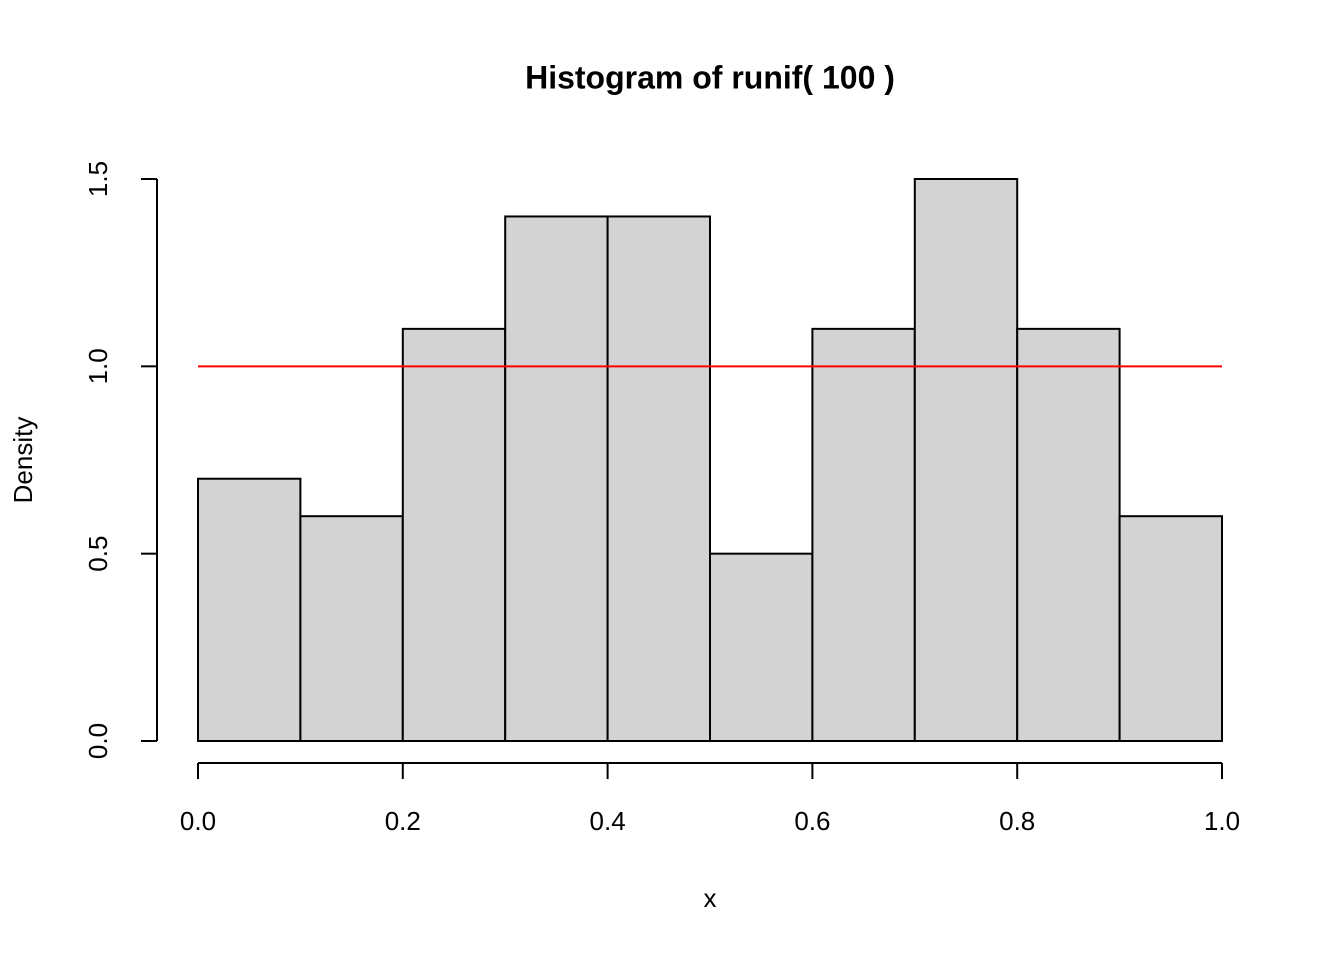 This screenshot has width=1344, height=960. What do you see at coordinates (198, 821) in the screenshot?
I see `x-tick-label: 0.0` at bounding box center [198, 821].